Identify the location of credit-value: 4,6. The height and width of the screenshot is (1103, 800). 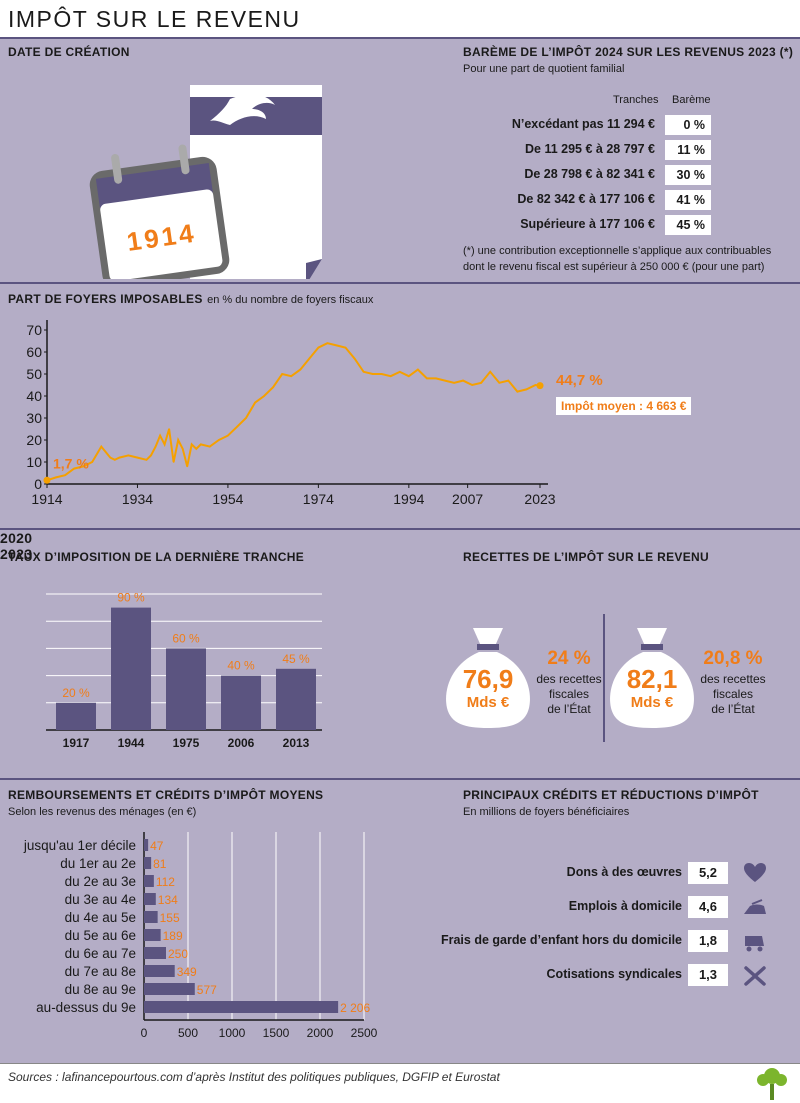
(708, 907).